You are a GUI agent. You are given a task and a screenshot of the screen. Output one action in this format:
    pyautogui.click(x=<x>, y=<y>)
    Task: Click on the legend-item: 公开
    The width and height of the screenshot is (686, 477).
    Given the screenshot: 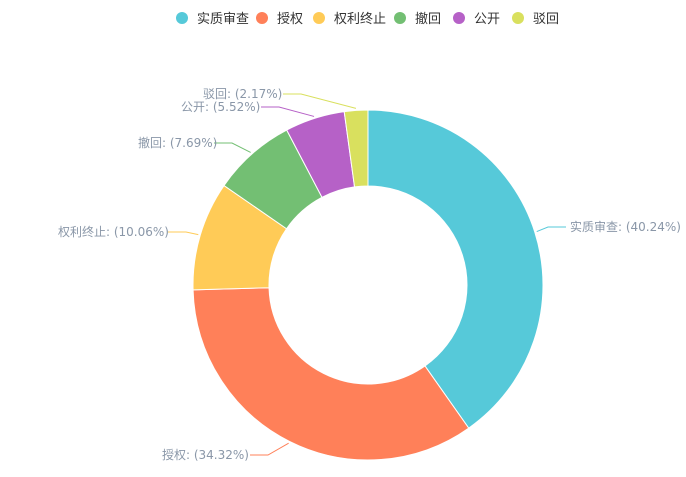 What is the action you would take?
    pyautogui.click(x=476, y=19)
    